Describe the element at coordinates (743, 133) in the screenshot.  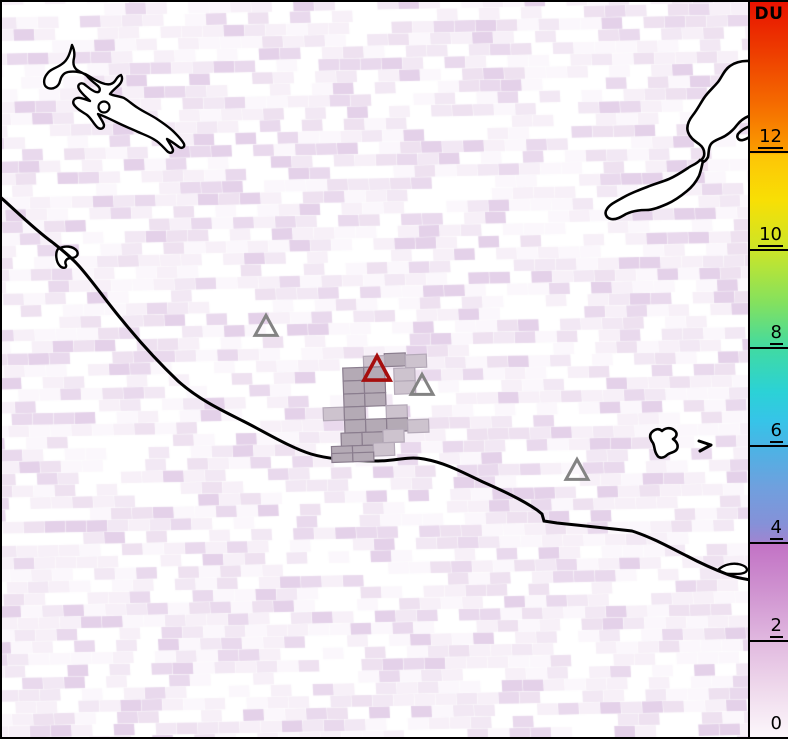
I see `lake-northeast-spur-outline` at that location.